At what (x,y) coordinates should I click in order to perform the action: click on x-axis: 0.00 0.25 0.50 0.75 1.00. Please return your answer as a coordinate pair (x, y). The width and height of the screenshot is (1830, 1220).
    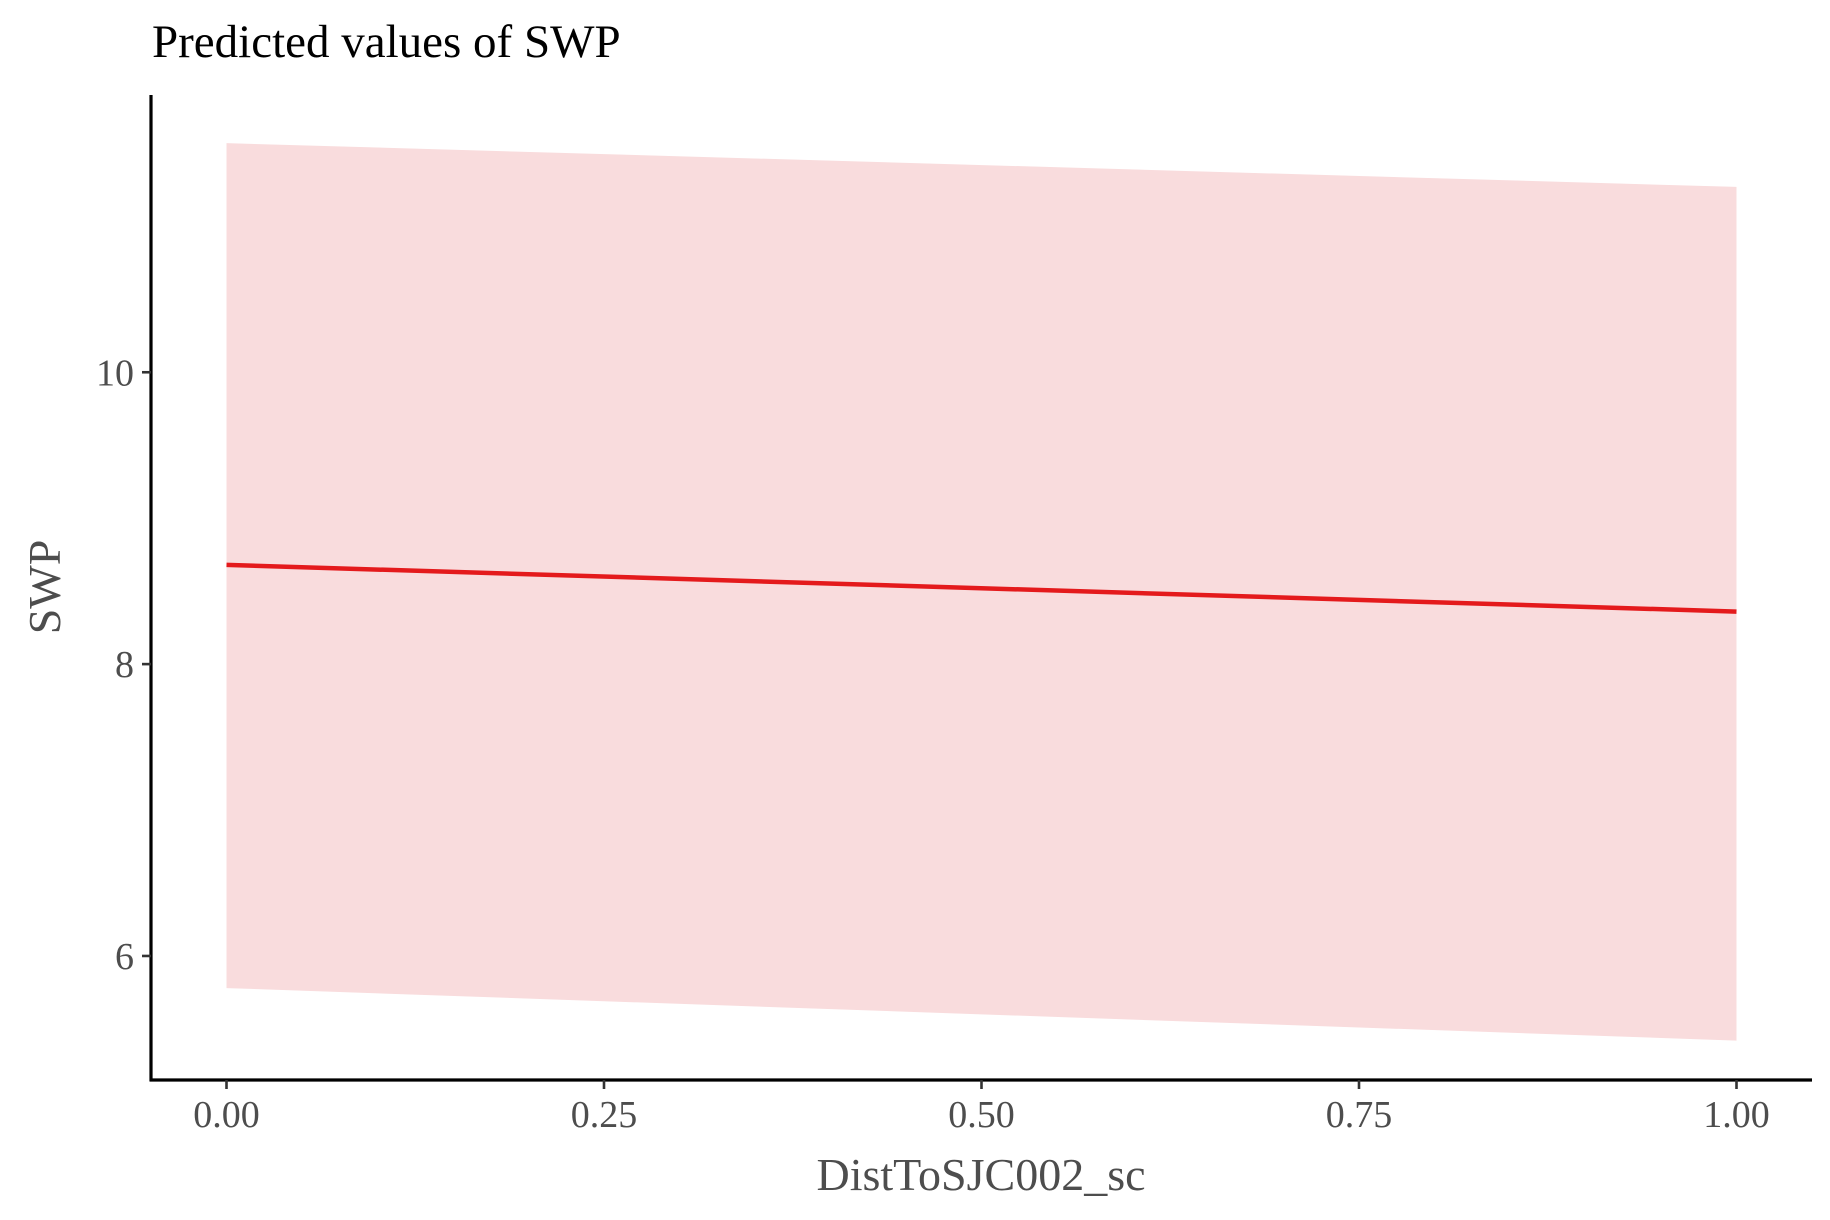
    Looking at the image, I should click on (980, 1107).